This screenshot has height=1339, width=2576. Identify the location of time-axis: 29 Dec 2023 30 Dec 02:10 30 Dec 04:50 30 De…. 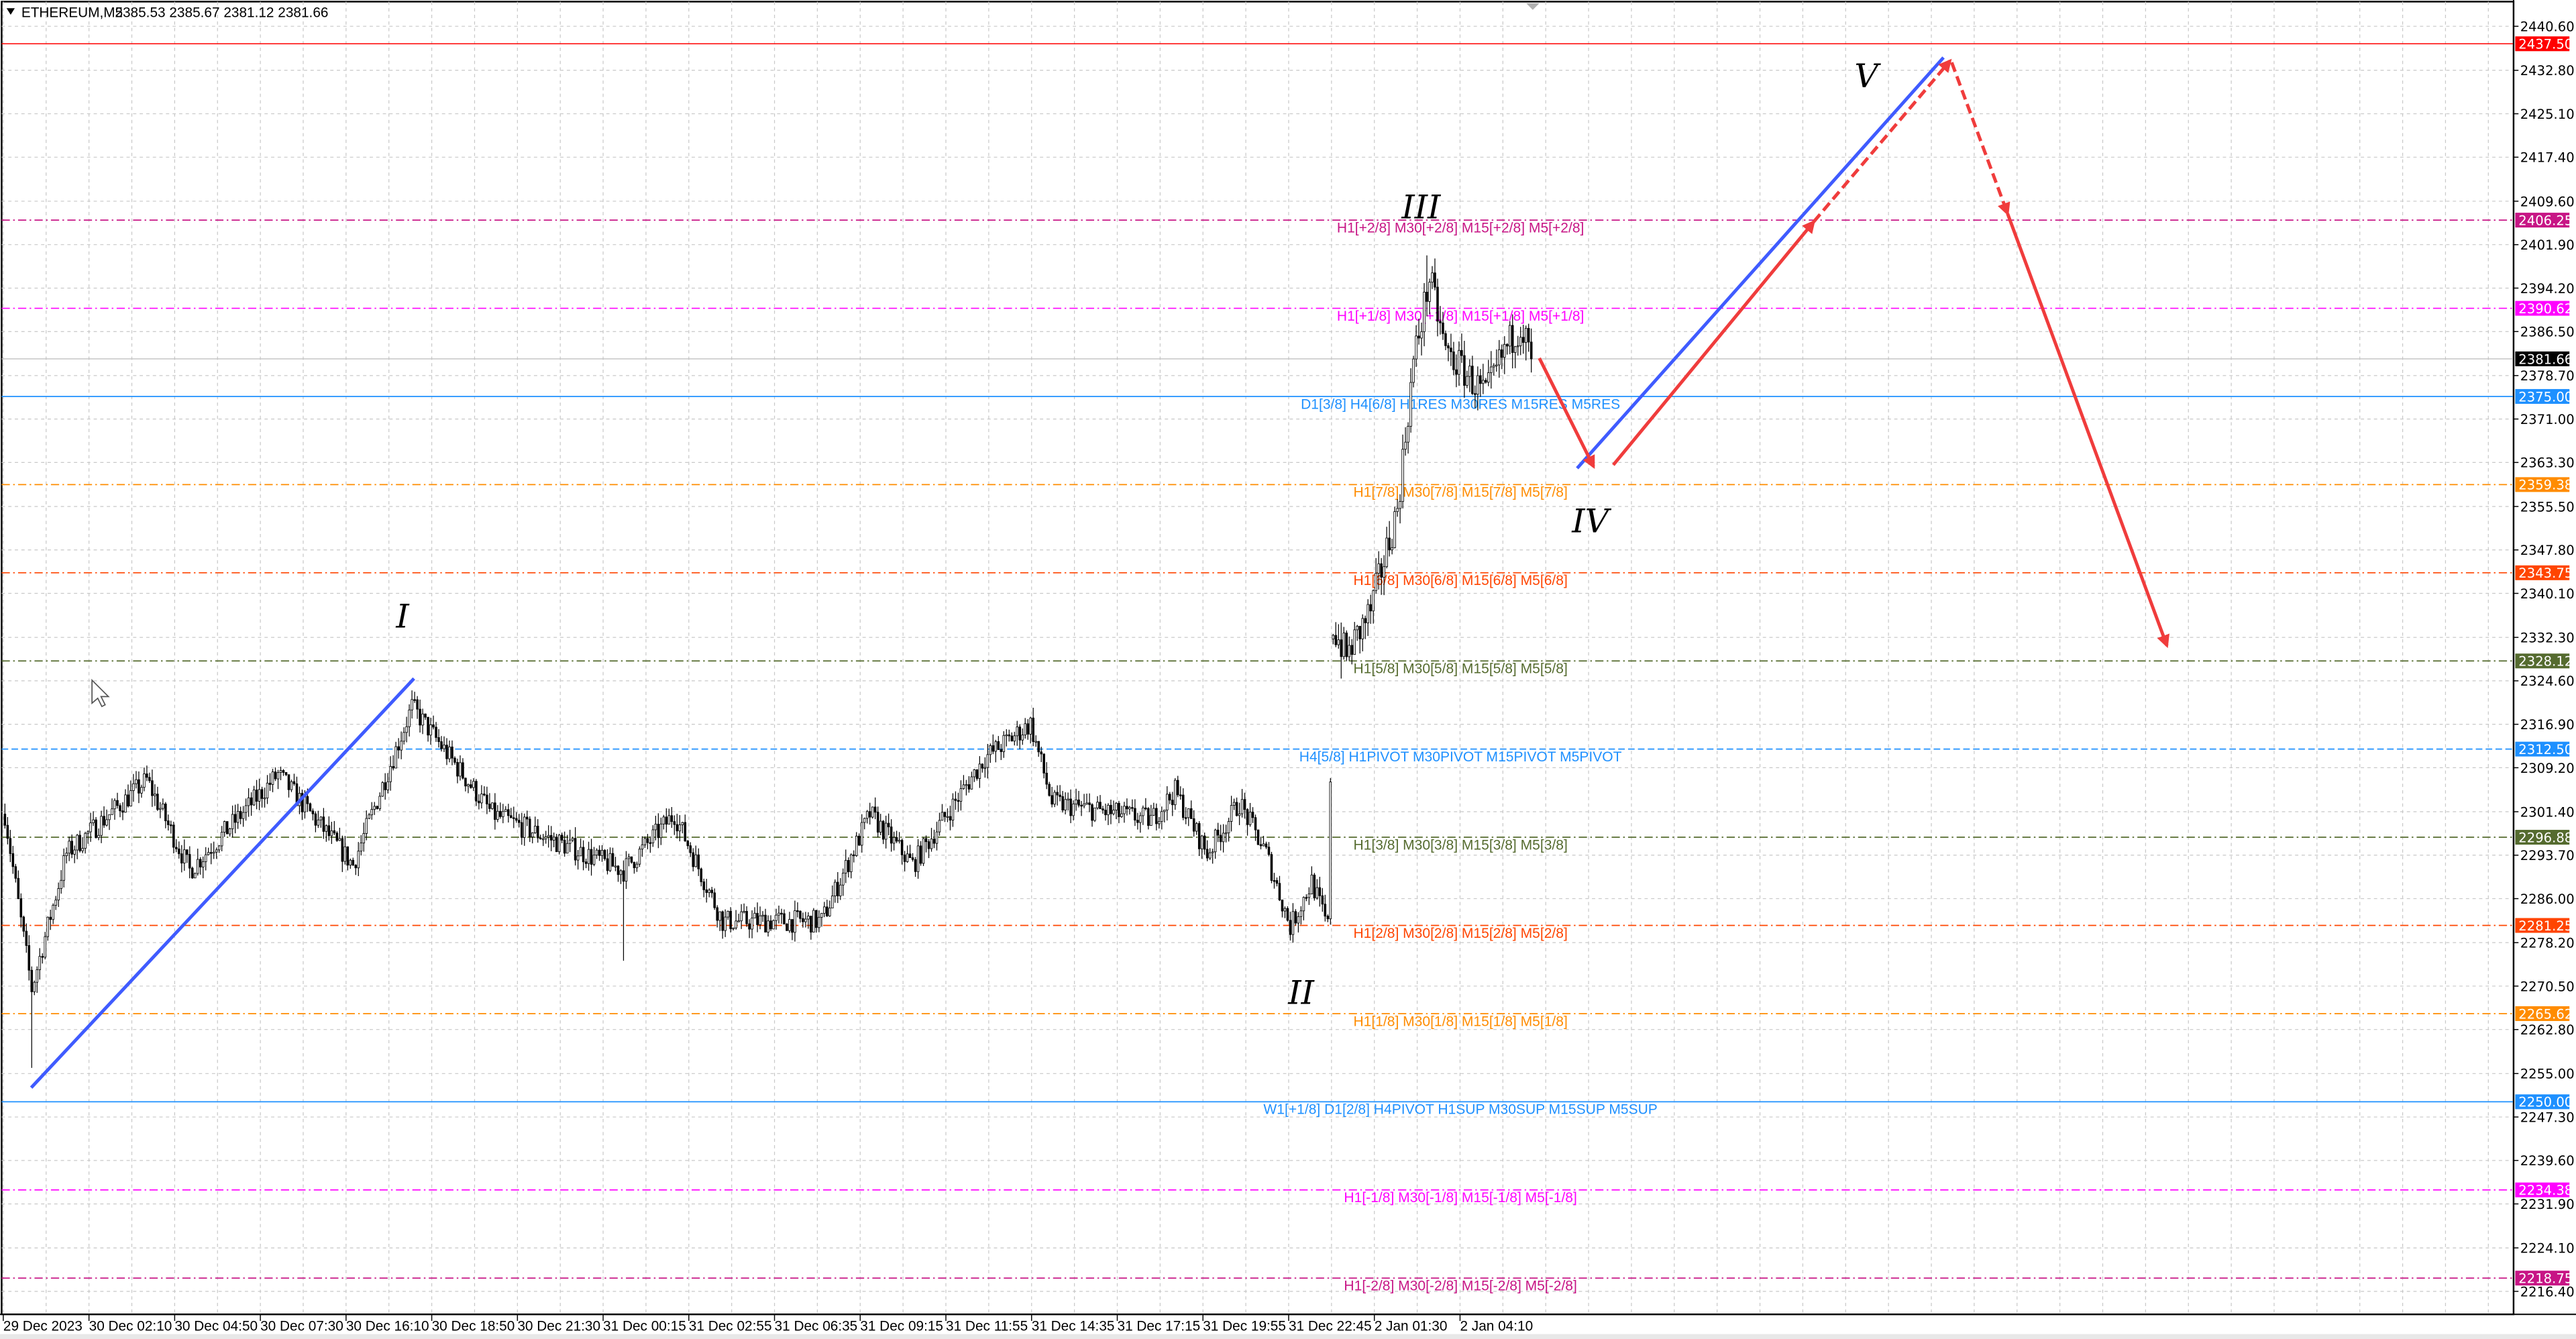
(1288, 1326).